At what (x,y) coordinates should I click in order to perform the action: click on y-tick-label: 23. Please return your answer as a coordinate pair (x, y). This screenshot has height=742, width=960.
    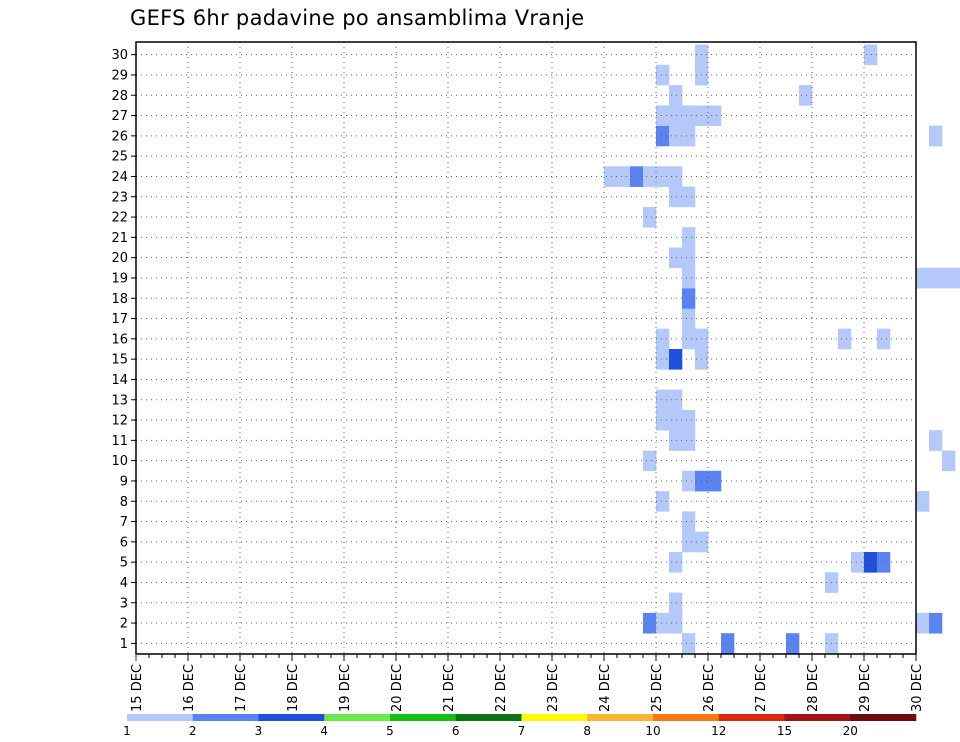
    Looking at the image, I should click on (119, 197).